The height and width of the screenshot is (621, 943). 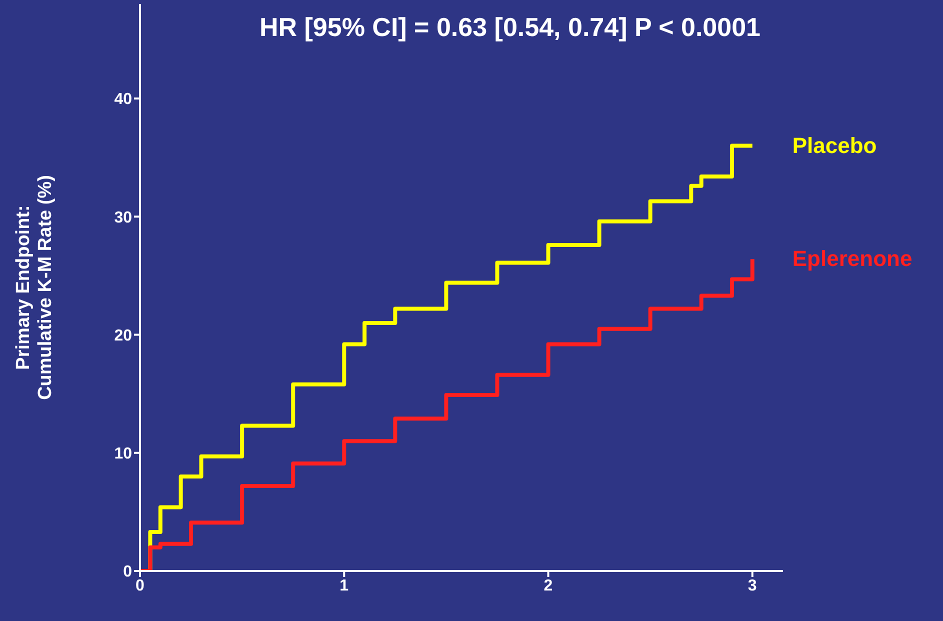 What do you see at coordinates (123, 454) in the screenshot?
I see `y-tick-label: 10` at bounding box center [123, 454].